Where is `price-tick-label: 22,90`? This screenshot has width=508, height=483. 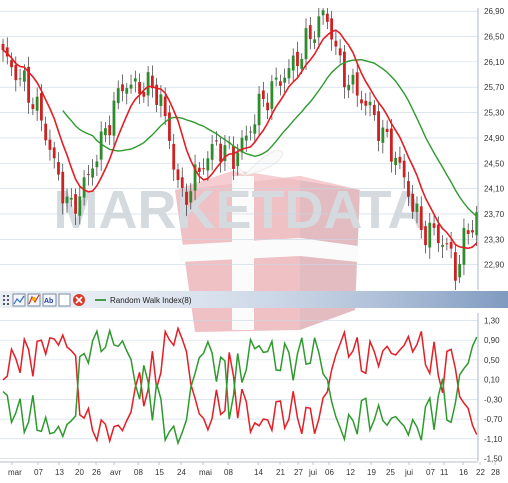
price-tick-label: 22,90 is located at coordinates (494, 265).